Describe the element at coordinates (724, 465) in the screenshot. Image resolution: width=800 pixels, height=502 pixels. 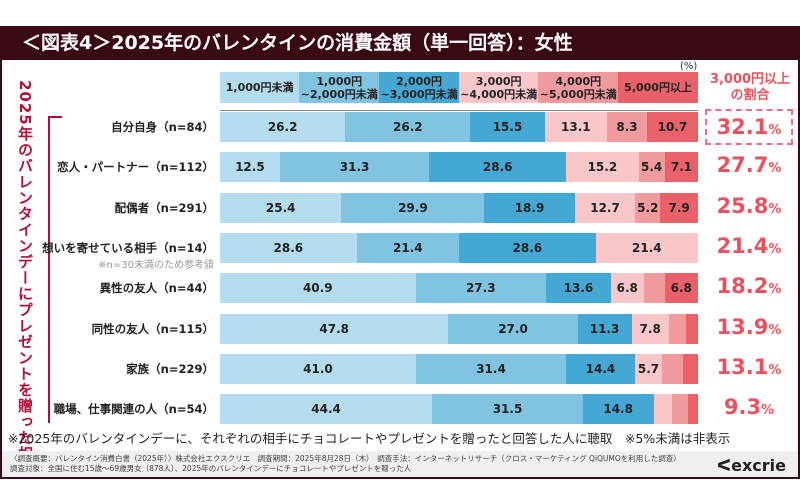
I see `logo-mark-icon: ᐸ` at that location.